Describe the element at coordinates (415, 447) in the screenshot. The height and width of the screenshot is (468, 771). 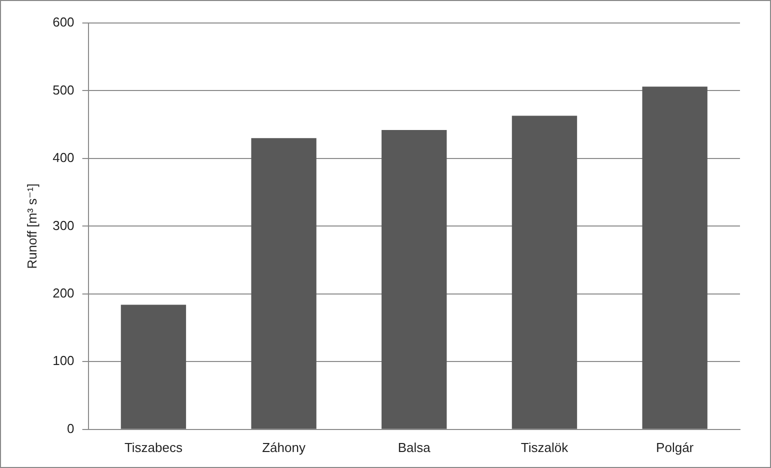
I see `x-tick-label: Balsa` at that location.